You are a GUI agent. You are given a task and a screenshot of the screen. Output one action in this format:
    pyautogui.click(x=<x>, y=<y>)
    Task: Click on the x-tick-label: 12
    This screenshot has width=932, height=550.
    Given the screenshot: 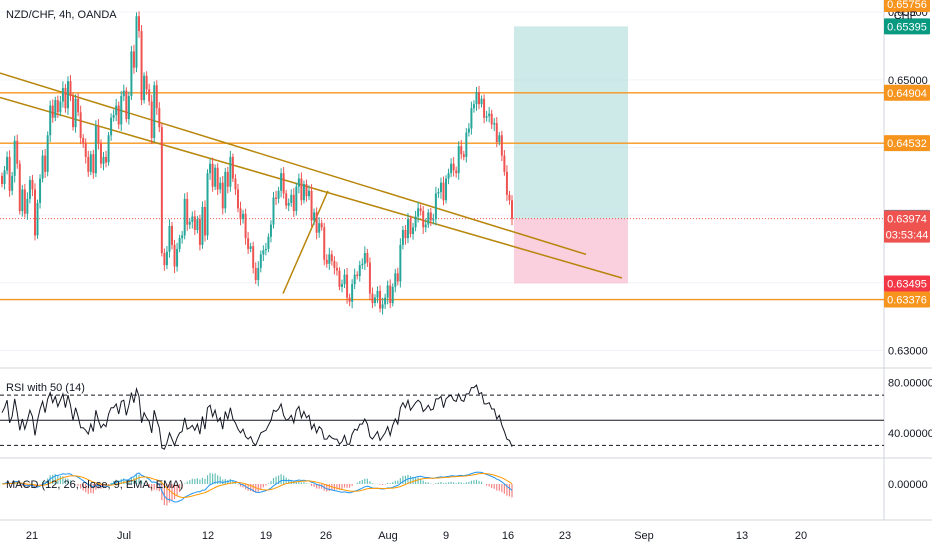 What is the action you would take?
    pyautogui.click(x=208, y=536)
    